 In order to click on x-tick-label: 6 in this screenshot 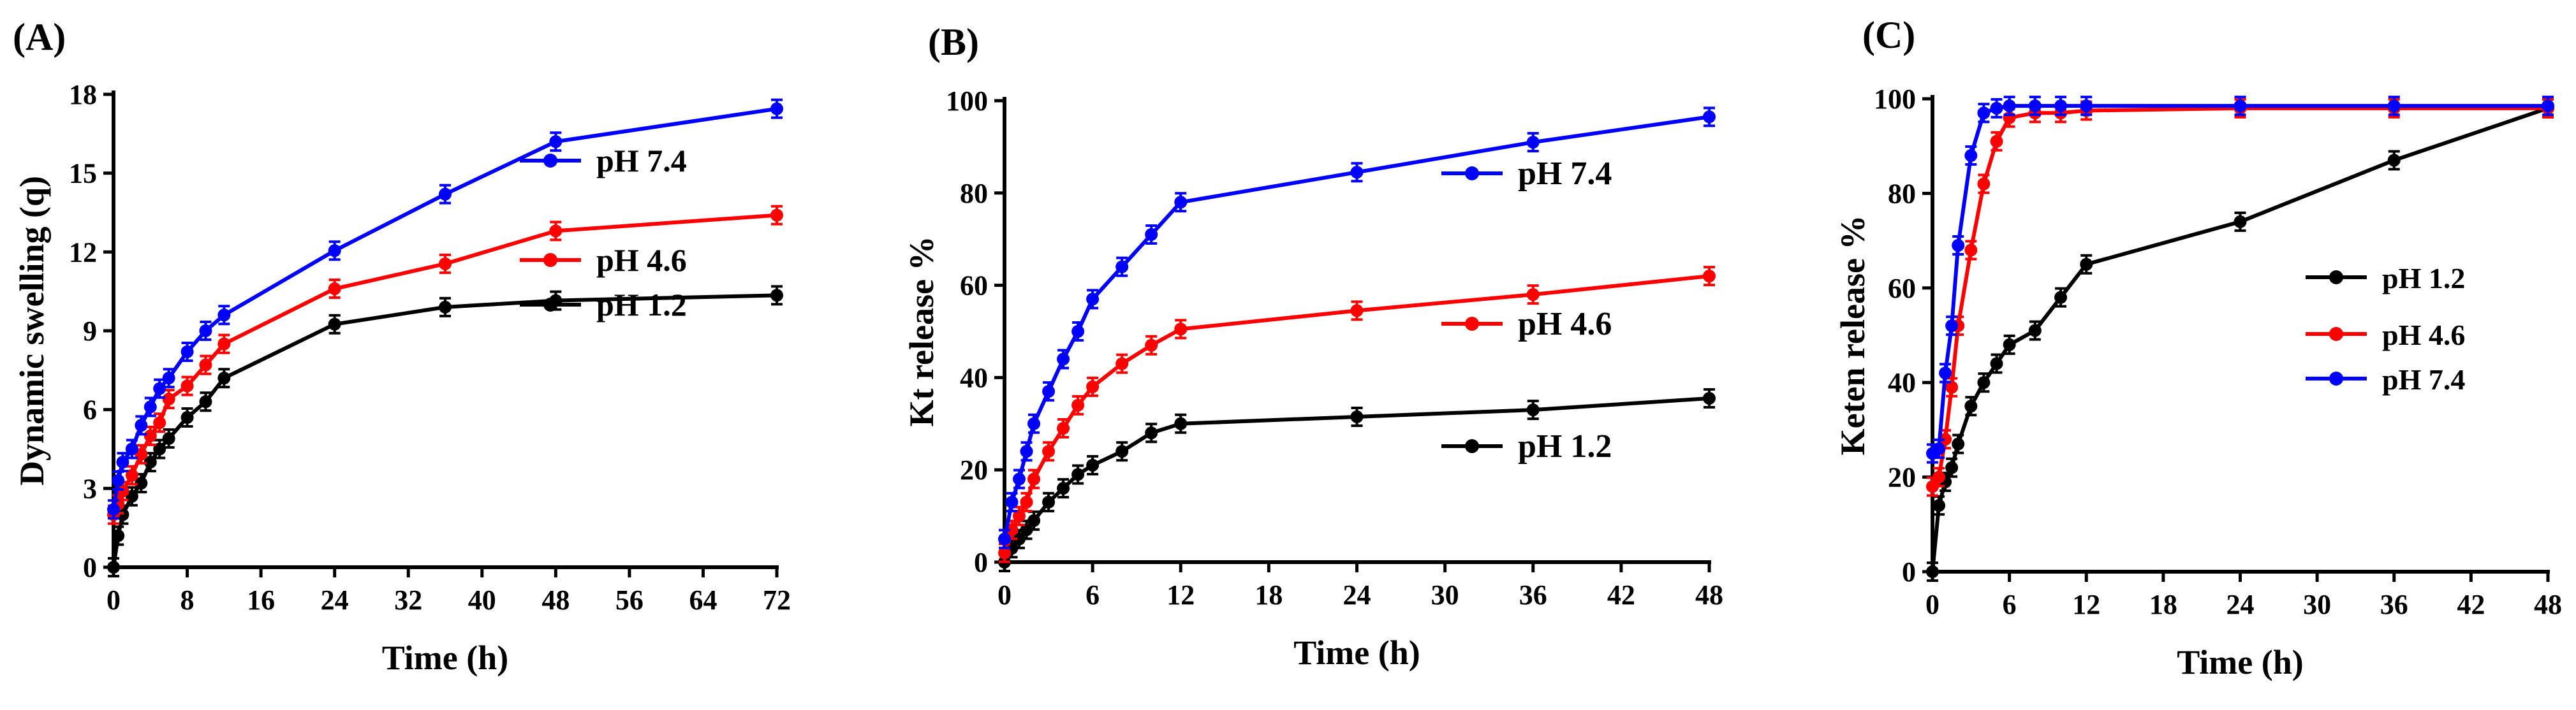, I will do `click(1093, 595)`.